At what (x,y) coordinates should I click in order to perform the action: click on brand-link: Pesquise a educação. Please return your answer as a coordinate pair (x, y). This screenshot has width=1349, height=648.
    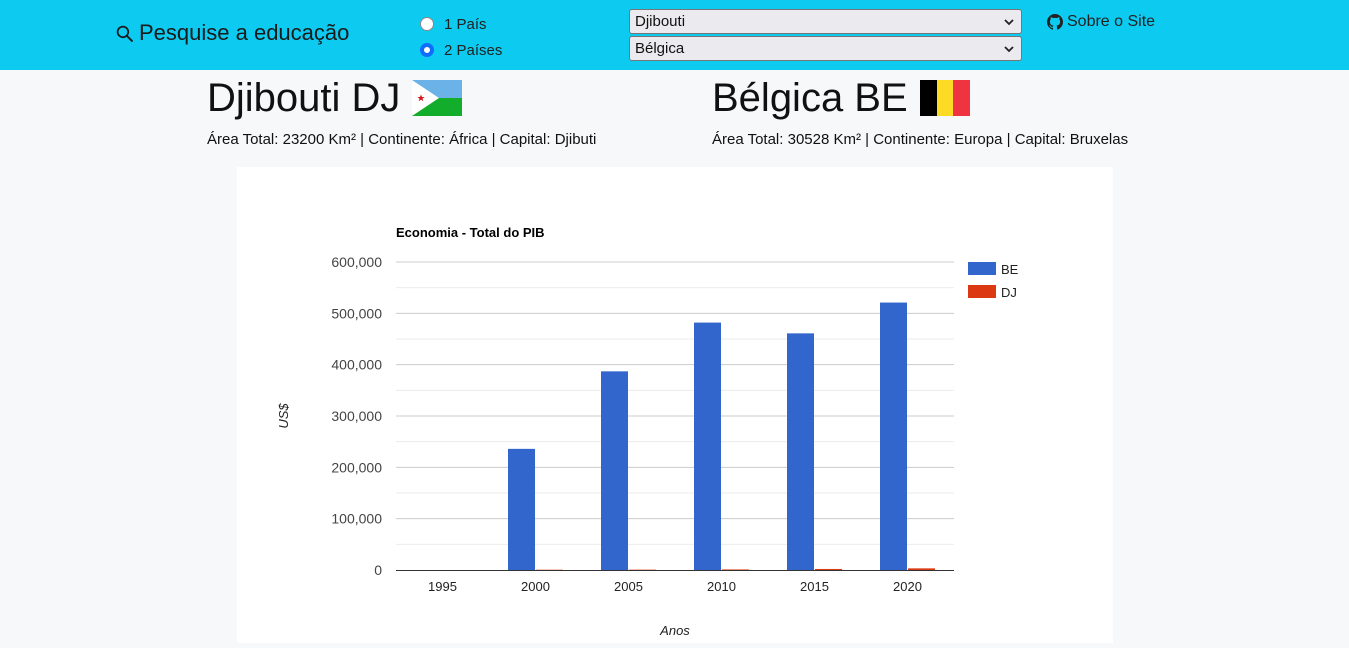
    Looking at the image, I should click on (232, 33).